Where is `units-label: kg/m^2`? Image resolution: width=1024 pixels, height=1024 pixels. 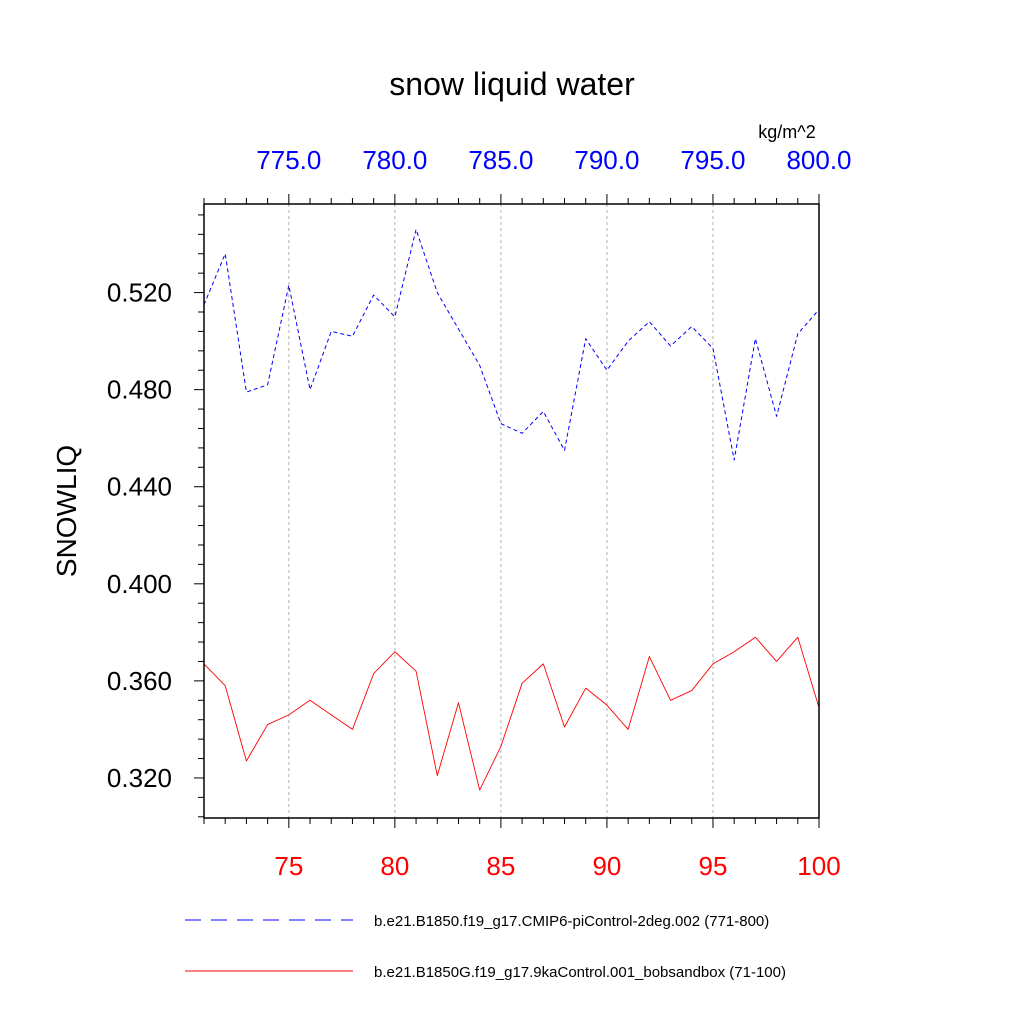
units-label: kg/m^2 is located at coordinates (786, 132).